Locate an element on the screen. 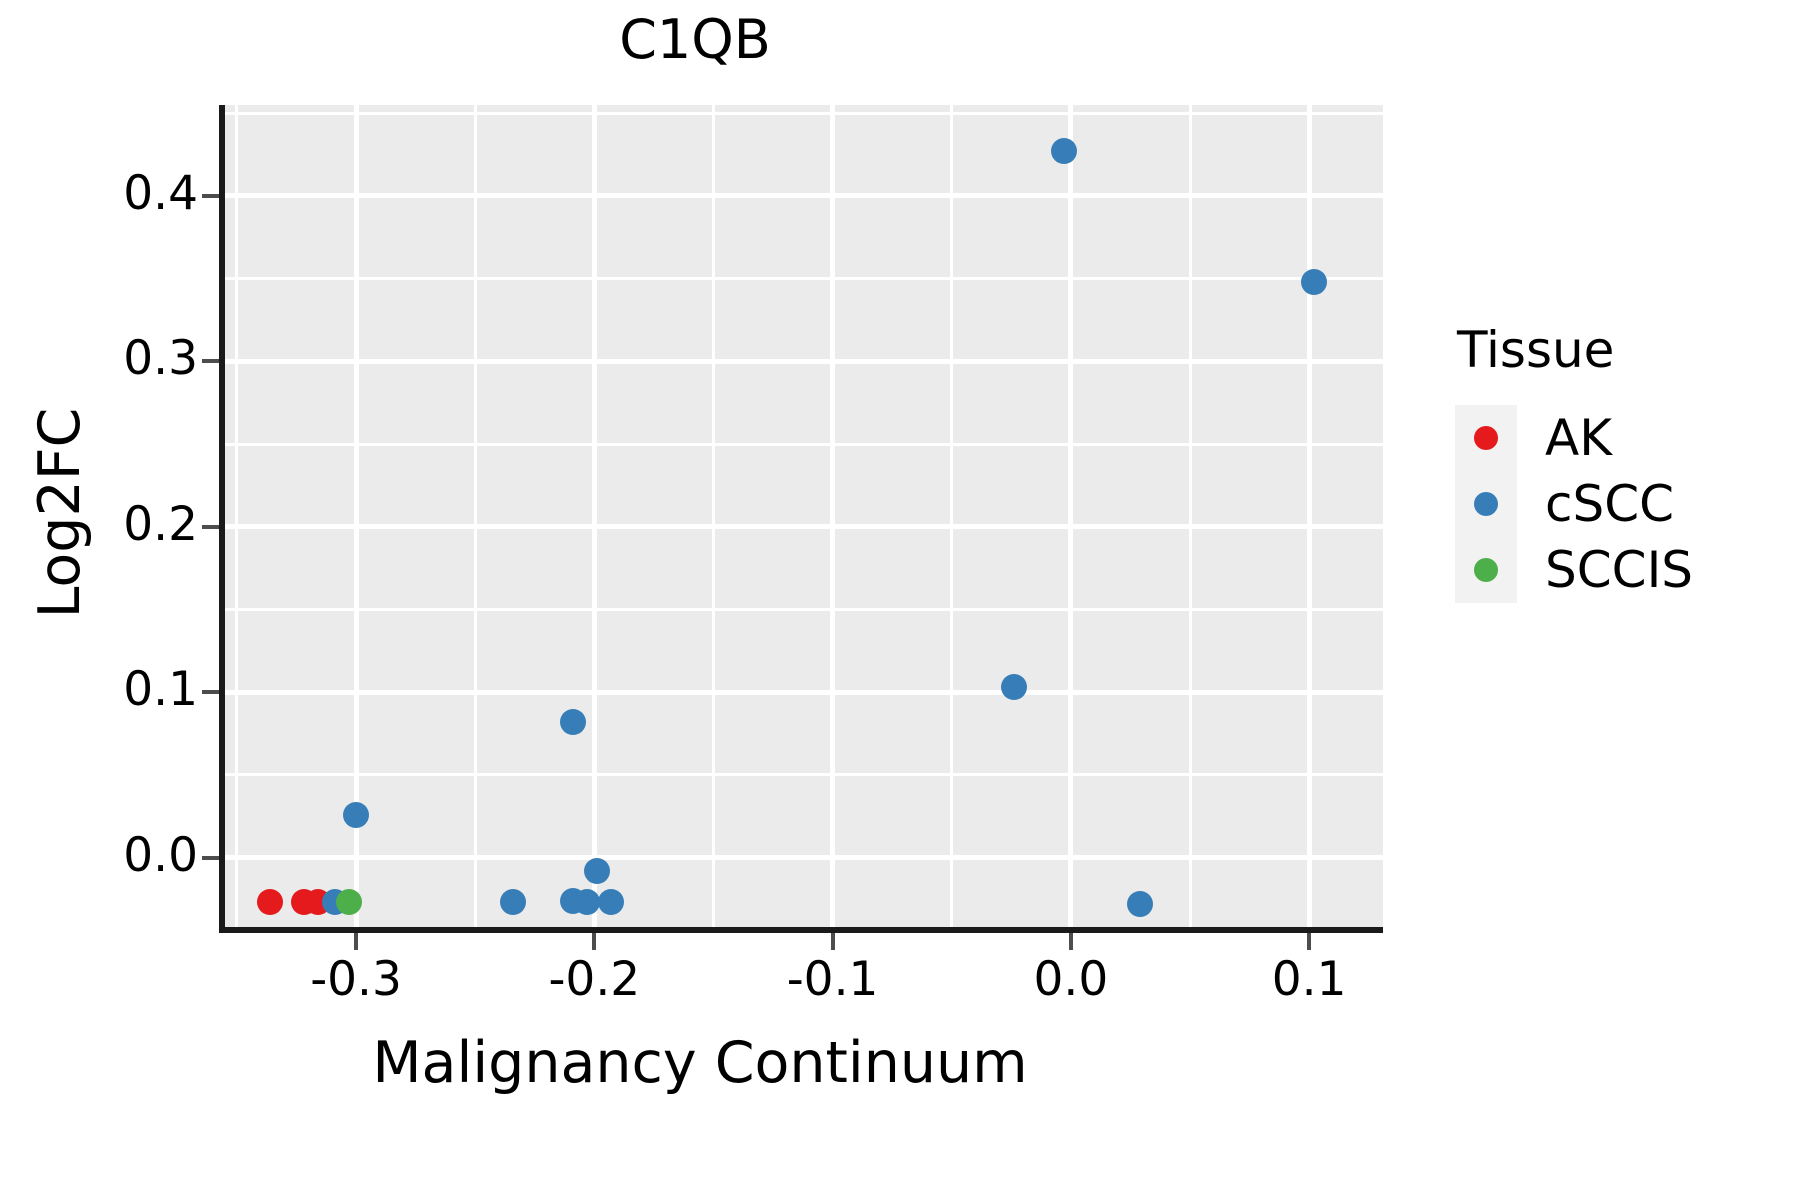 This screenshot has width=1800, height=1200. x-axis-line is located at coordinates (801, 930).